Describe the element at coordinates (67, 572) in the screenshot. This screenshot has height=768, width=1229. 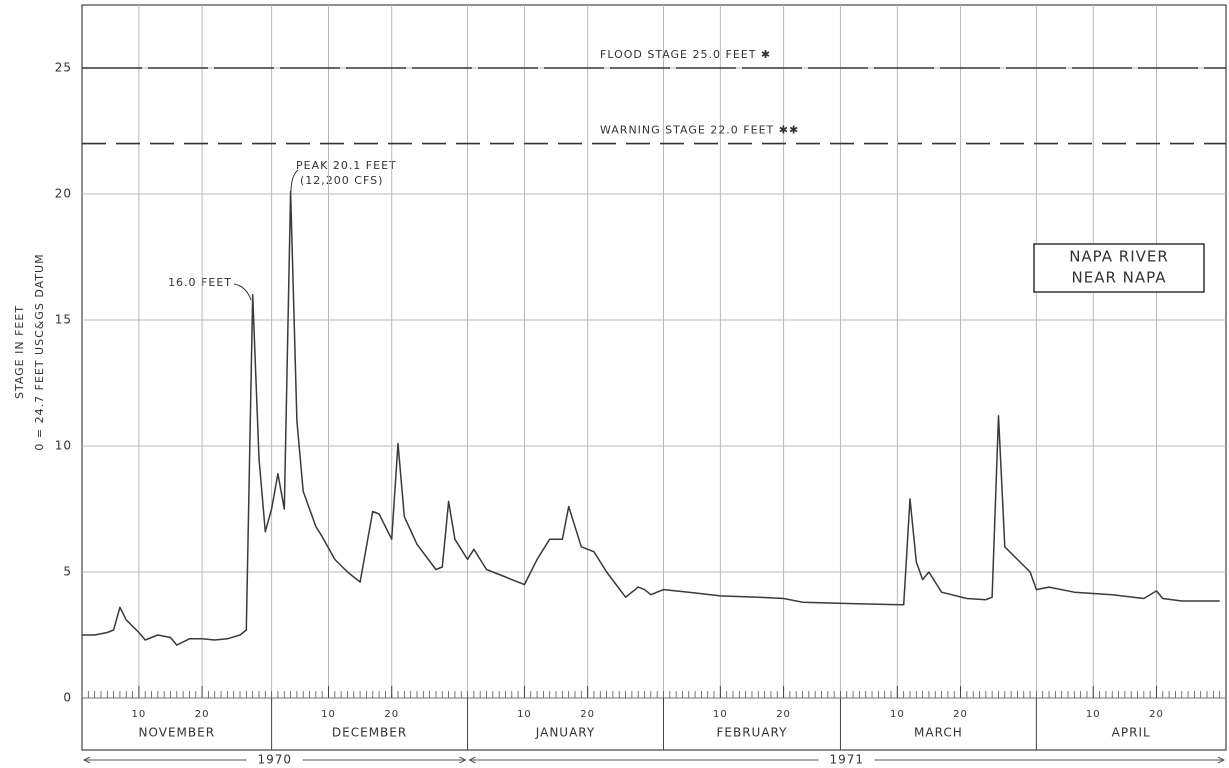
I see `y-tick-label: 5` at that location.